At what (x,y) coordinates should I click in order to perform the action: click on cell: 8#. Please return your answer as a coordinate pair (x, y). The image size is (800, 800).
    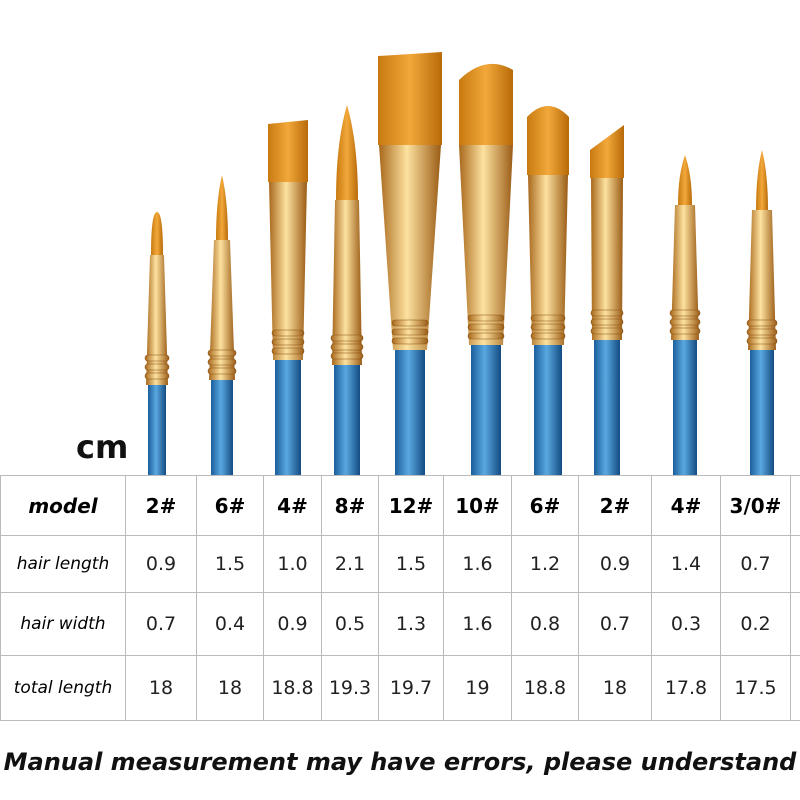
    Looking at the image, I should click on (350, 505).